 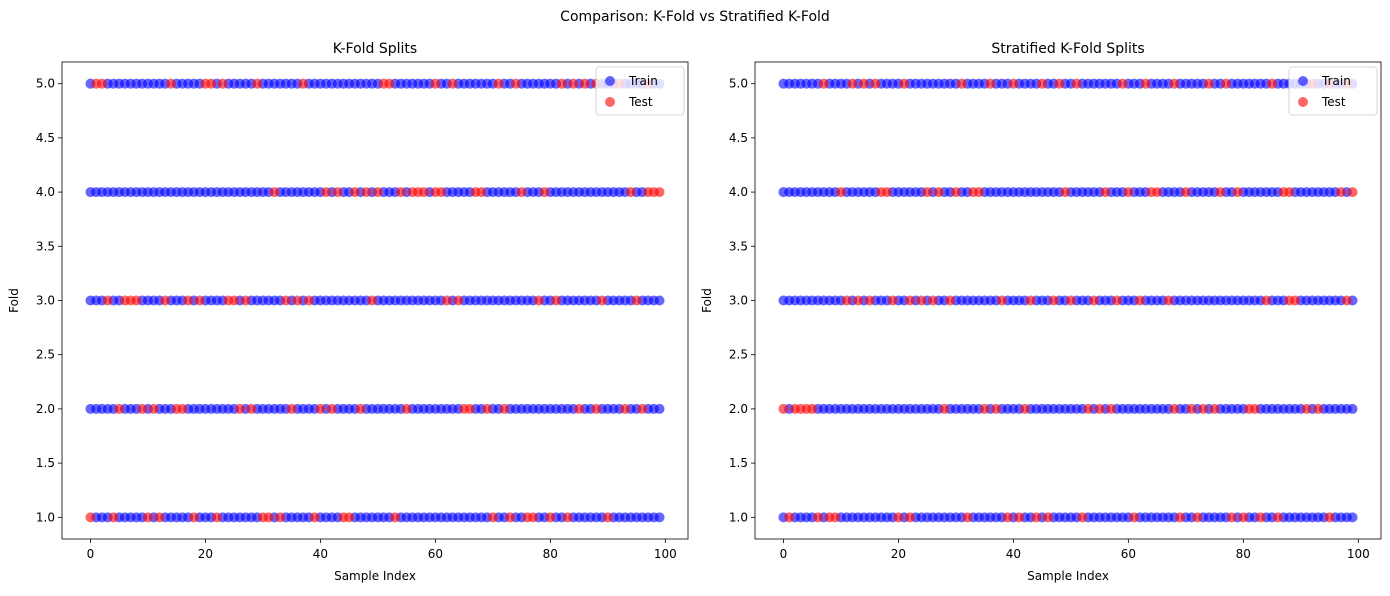 What do you see at coordinates (45, 463) in the screenshot?
I see `y-tick-label: 1.5` at bounding box center [45, 463].